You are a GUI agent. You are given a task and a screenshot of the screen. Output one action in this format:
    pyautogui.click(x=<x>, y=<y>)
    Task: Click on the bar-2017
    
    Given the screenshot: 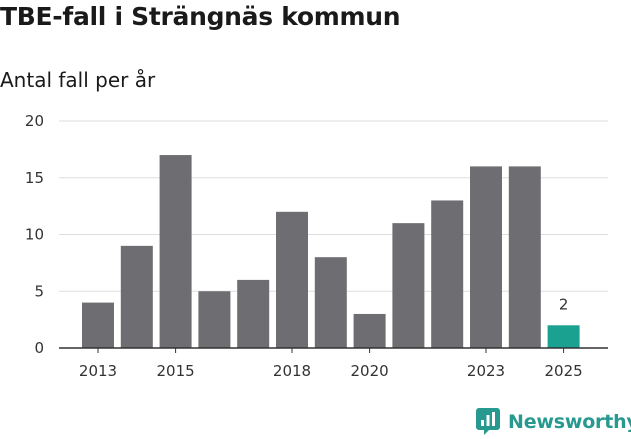 What is the action you would take?
    pyautogui.click(x=253, y=313)
    